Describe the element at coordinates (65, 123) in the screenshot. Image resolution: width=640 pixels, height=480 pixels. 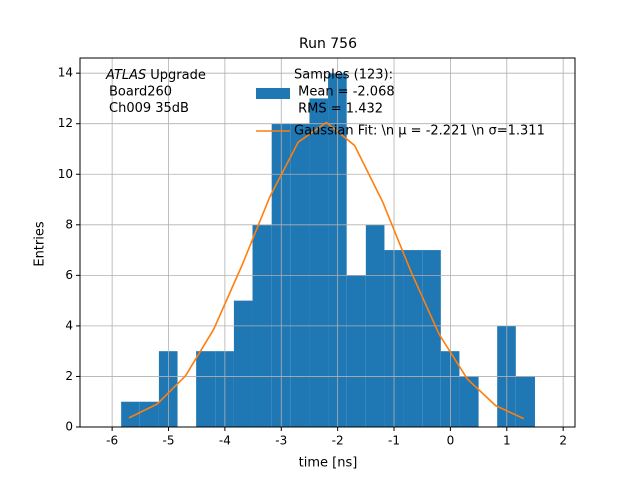
I see `y-tick-label: 12` at that location.